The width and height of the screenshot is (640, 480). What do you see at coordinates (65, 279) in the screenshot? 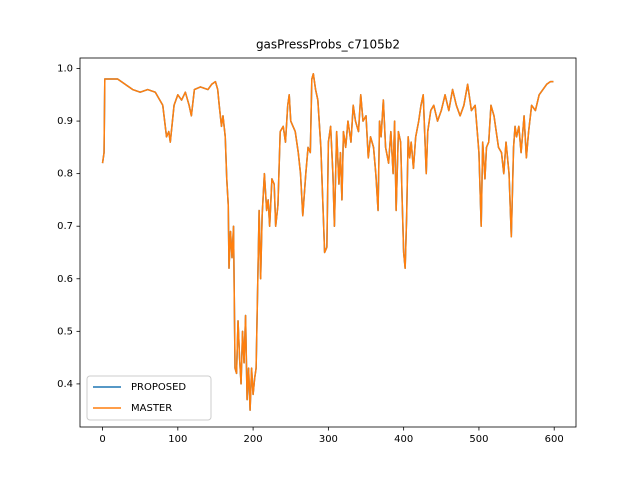
I see `y-tick-label: 0.6` at bounding box center [65, 279].